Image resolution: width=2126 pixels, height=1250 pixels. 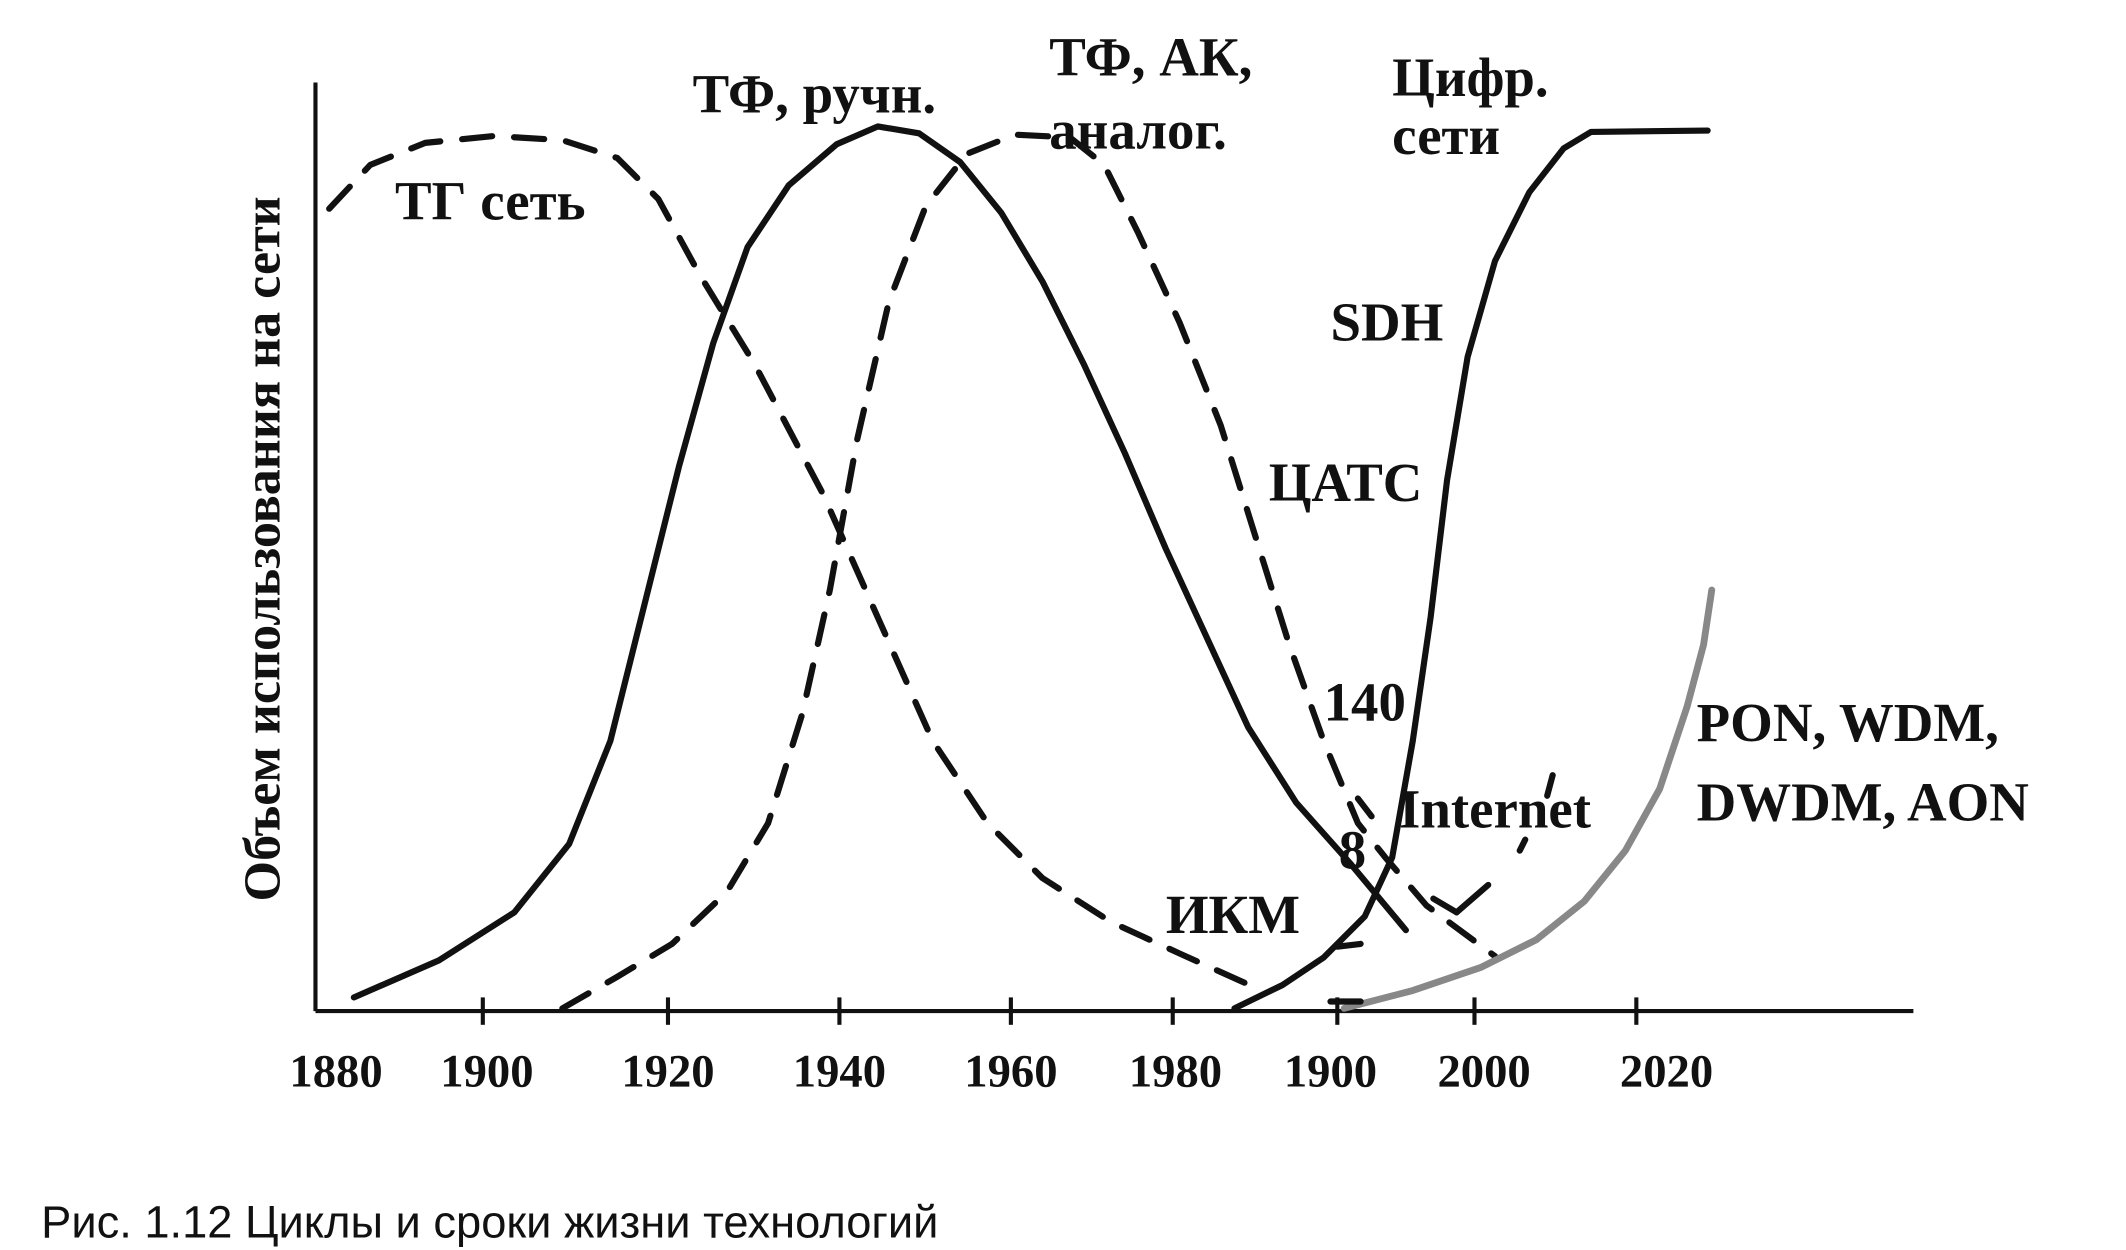 I want to click on x-ticks, so click(x=1059, y=1011).